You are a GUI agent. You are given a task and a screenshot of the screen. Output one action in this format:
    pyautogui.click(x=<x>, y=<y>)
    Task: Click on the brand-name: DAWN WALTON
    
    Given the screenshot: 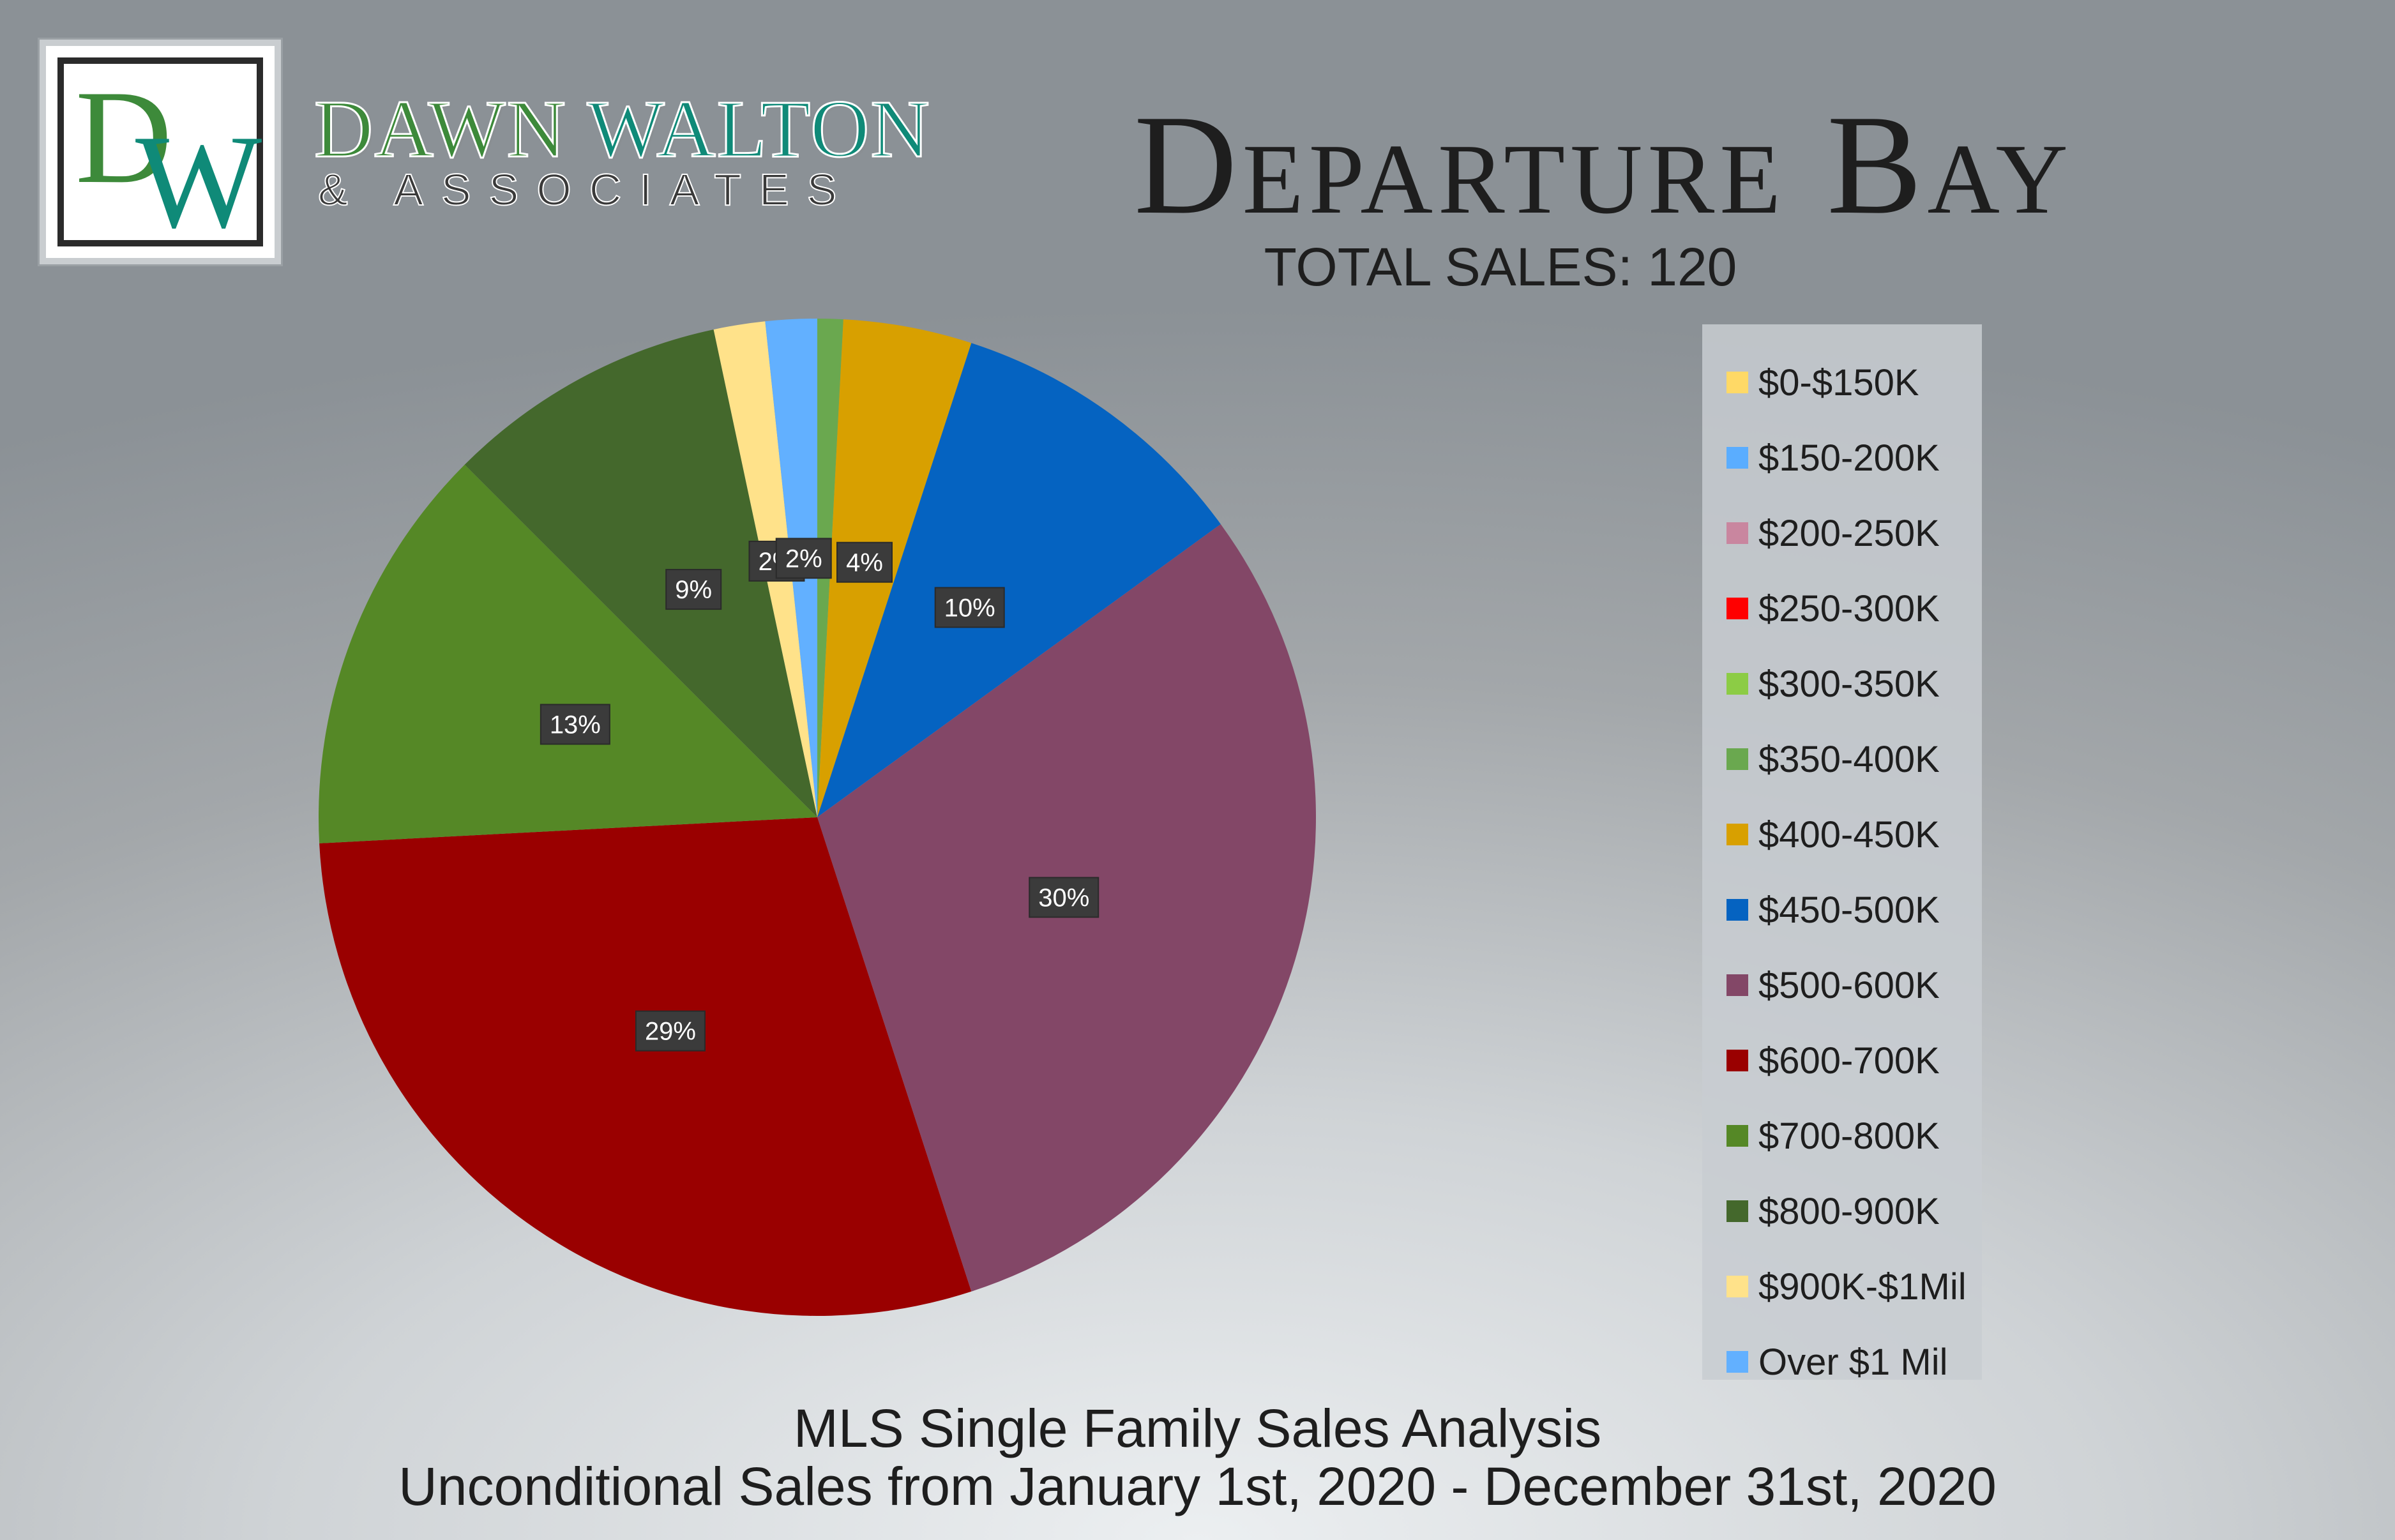 What is the action you would take?
    pyautogui.click(x=622, y=129)
    